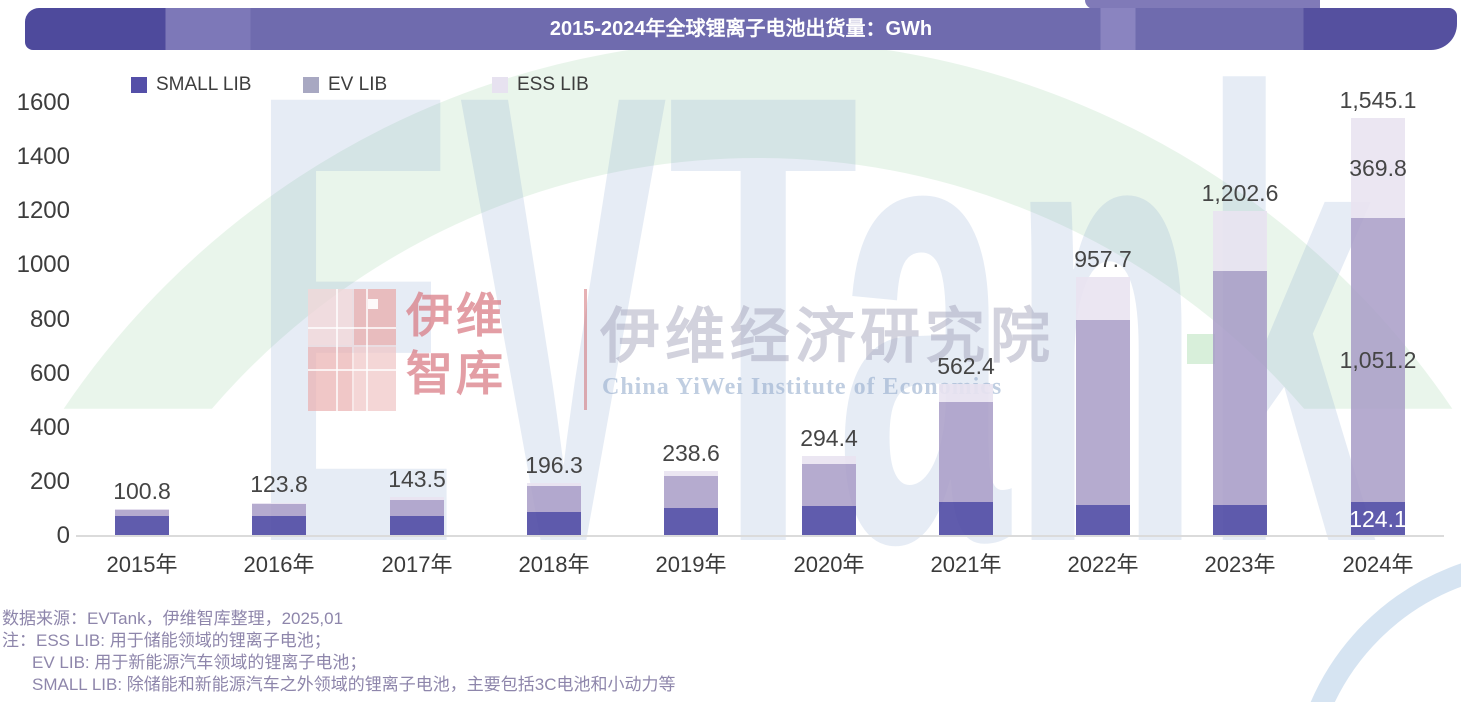  I want to click on title-banner: 2015-2024年全球锂离子电池出货量：GWh, so click(741, 29).